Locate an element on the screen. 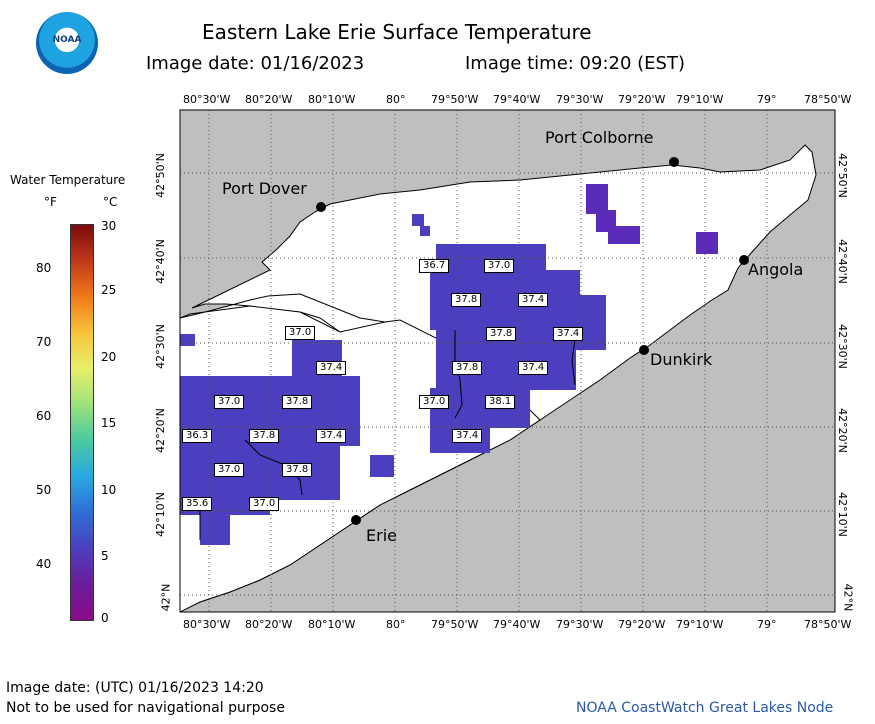  lon-label-top: 79°40'W is located at coordinates (517, 99).